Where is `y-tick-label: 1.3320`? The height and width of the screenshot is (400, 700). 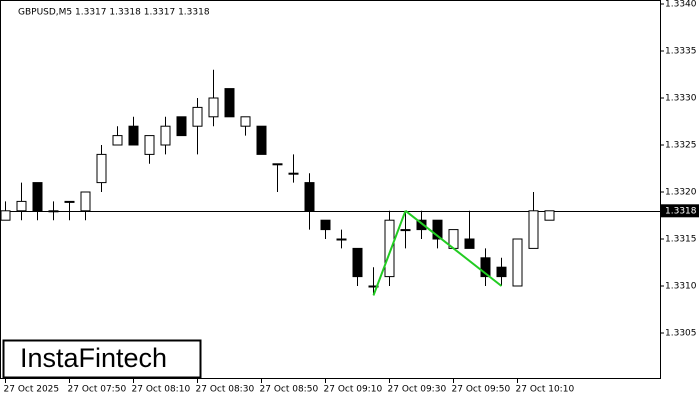
y-tick-label: 1.3320 is located at coordinates (681, 193).